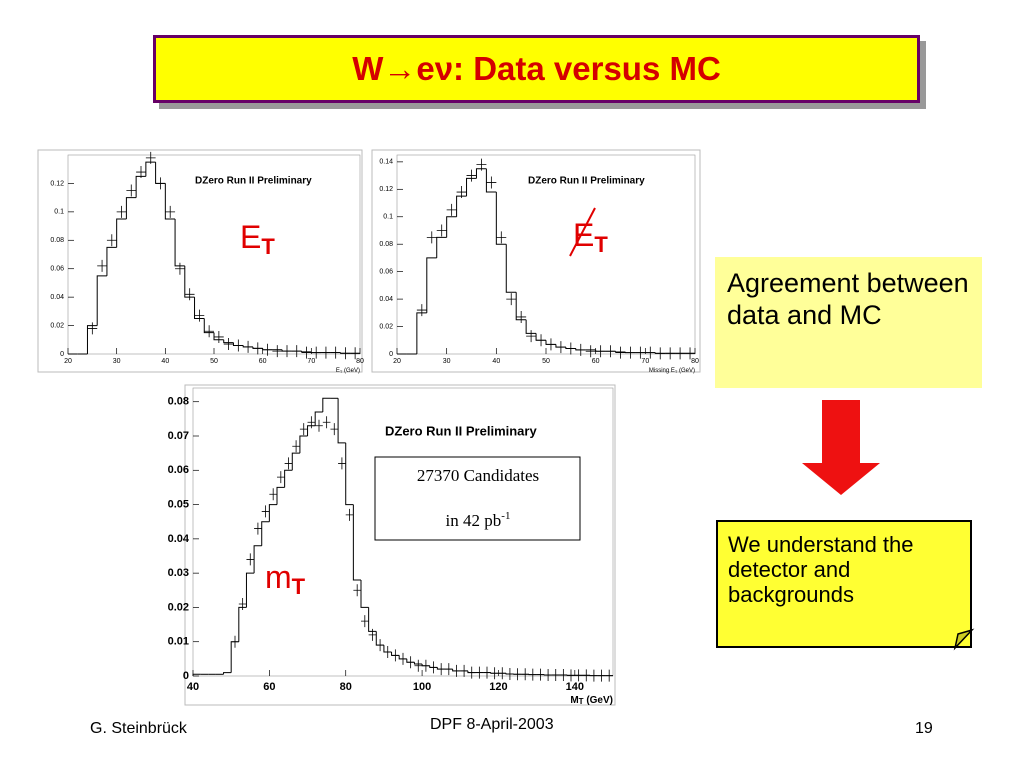 Image resolution: width=1024 pixels, height=768 pixels. I want to click on down-arrow, so click(841, 447).